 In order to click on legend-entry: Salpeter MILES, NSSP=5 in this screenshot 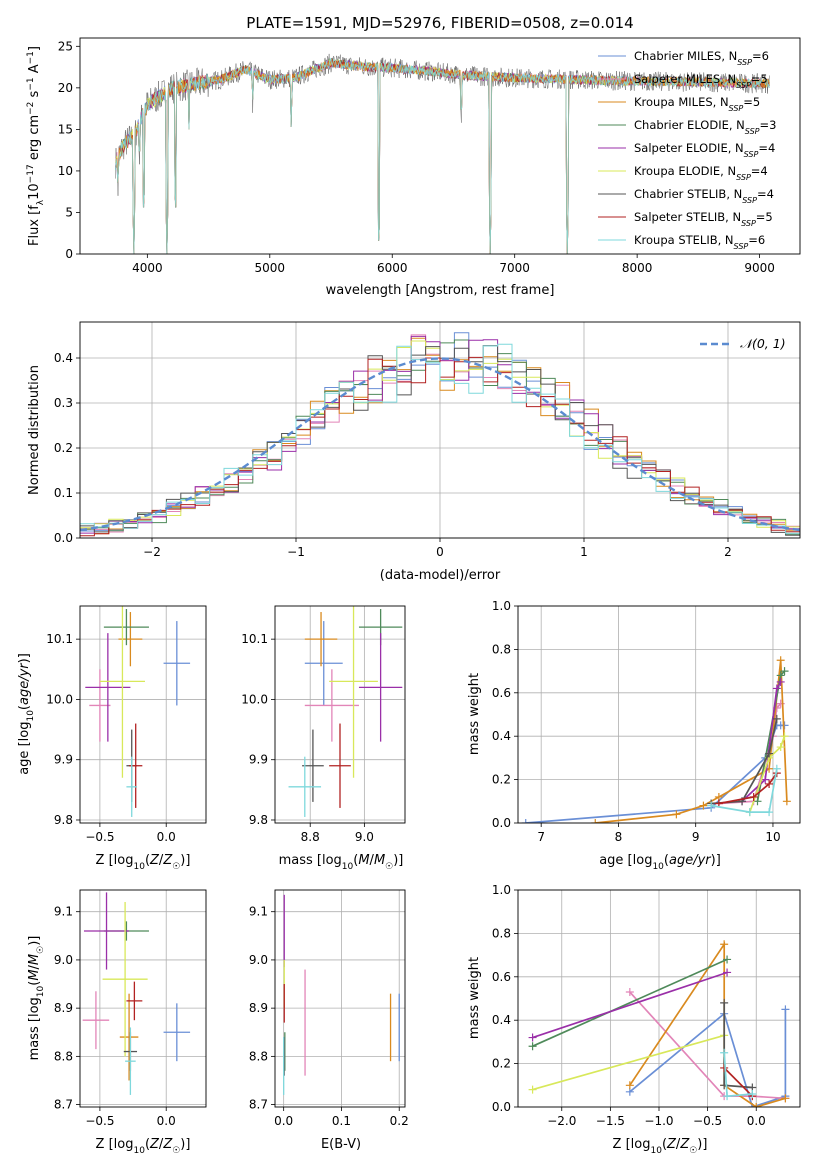, I will do `click(701, 81)`.